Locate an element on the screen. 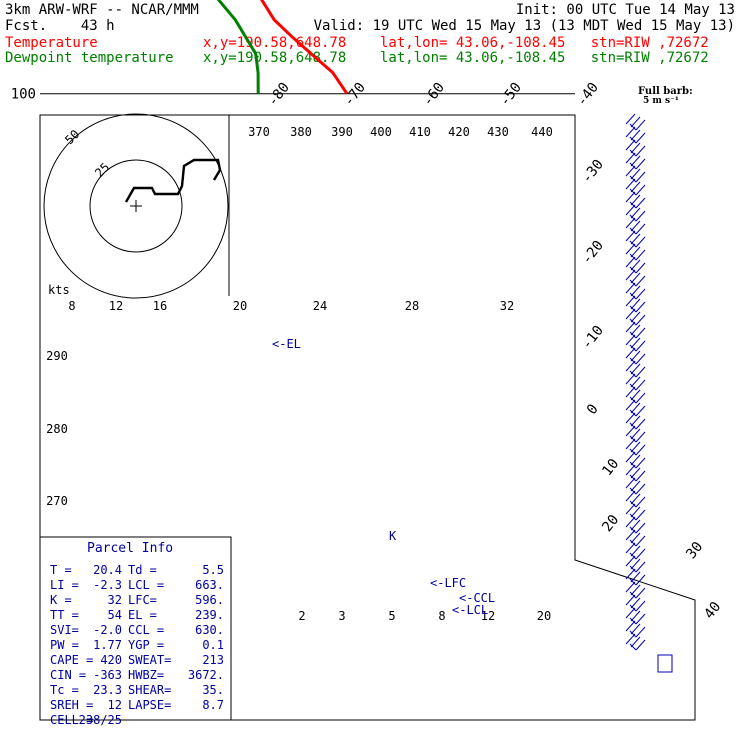 The width and height of the screenshot is (740, 740). parcel-info-box is located at coordinates (135, 628).